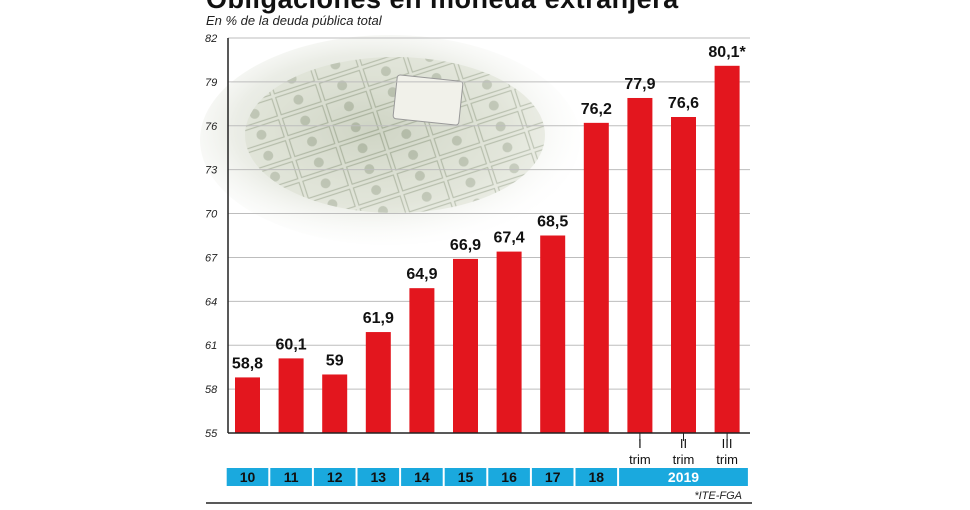  I want to click on bar-value-label: 76,2, so click(596, 109).